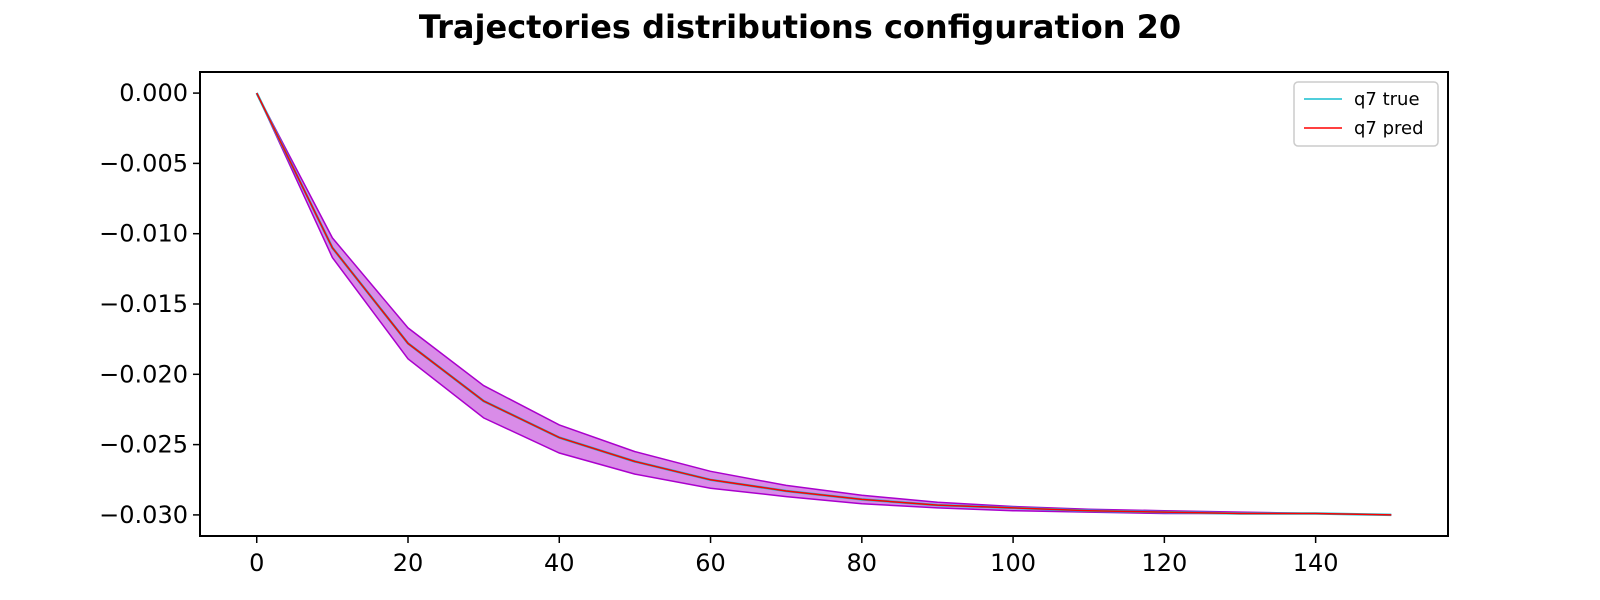  What do you see at coordinates (1389, 128) in the screenshot?
I see `legend-label-q7-pred: q7 pred` at bounding box center [1389, 128].